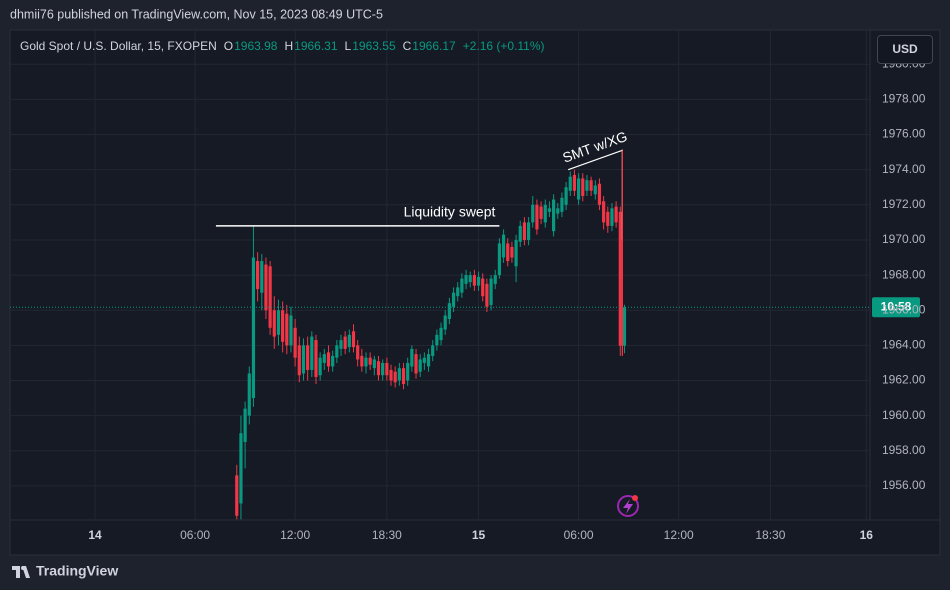 This screenshot has width=950, height=590. What do you see at coordinates (450, 212) in the screenshot?
I see `annotation-text: Liquidity swept` at bounding box center [450, 212].